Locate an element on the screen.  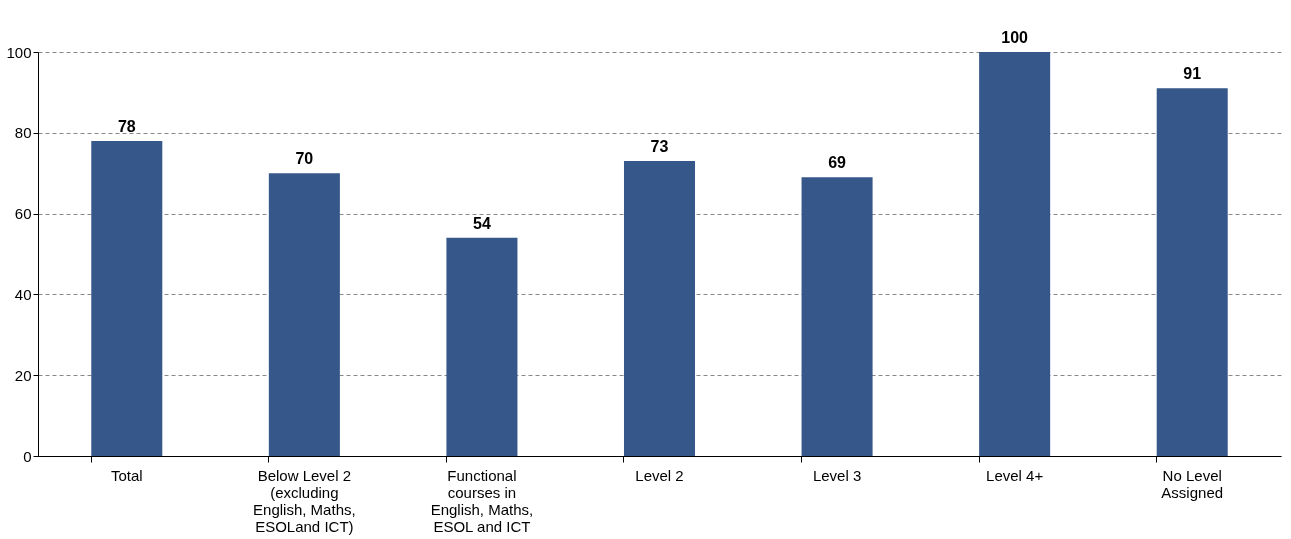
x-tick-label: Level 3 is located at coordinates (837, 475).